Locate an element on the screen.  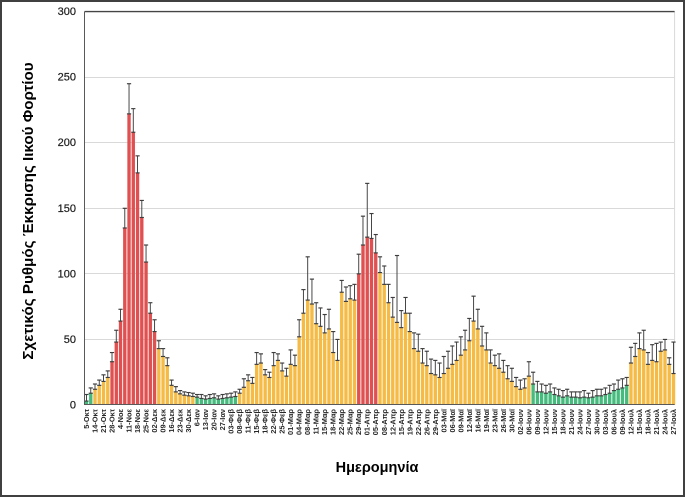
svg-text: 5-Οκτ is located at coordinates (86, 418).